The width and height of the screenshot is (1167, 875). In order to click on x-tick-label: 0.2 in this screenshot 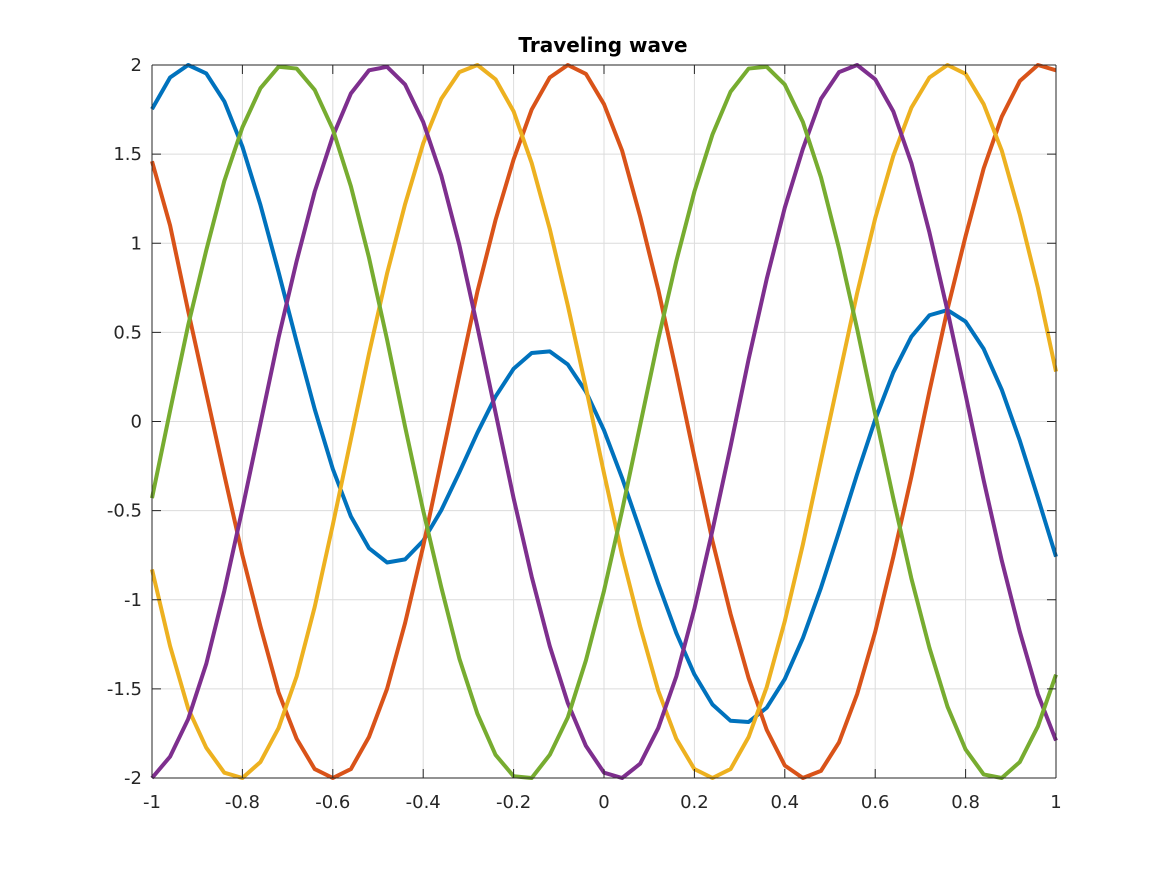, I will do `click(694, 802)`.